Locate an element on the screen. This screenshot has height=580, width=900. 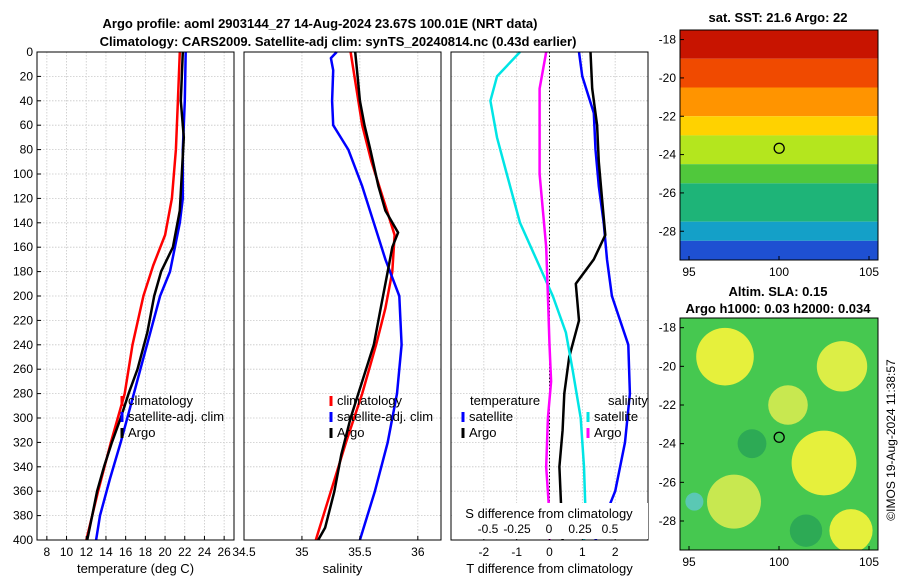
y-tick-label: 240 is located at coordinates (23, 345).